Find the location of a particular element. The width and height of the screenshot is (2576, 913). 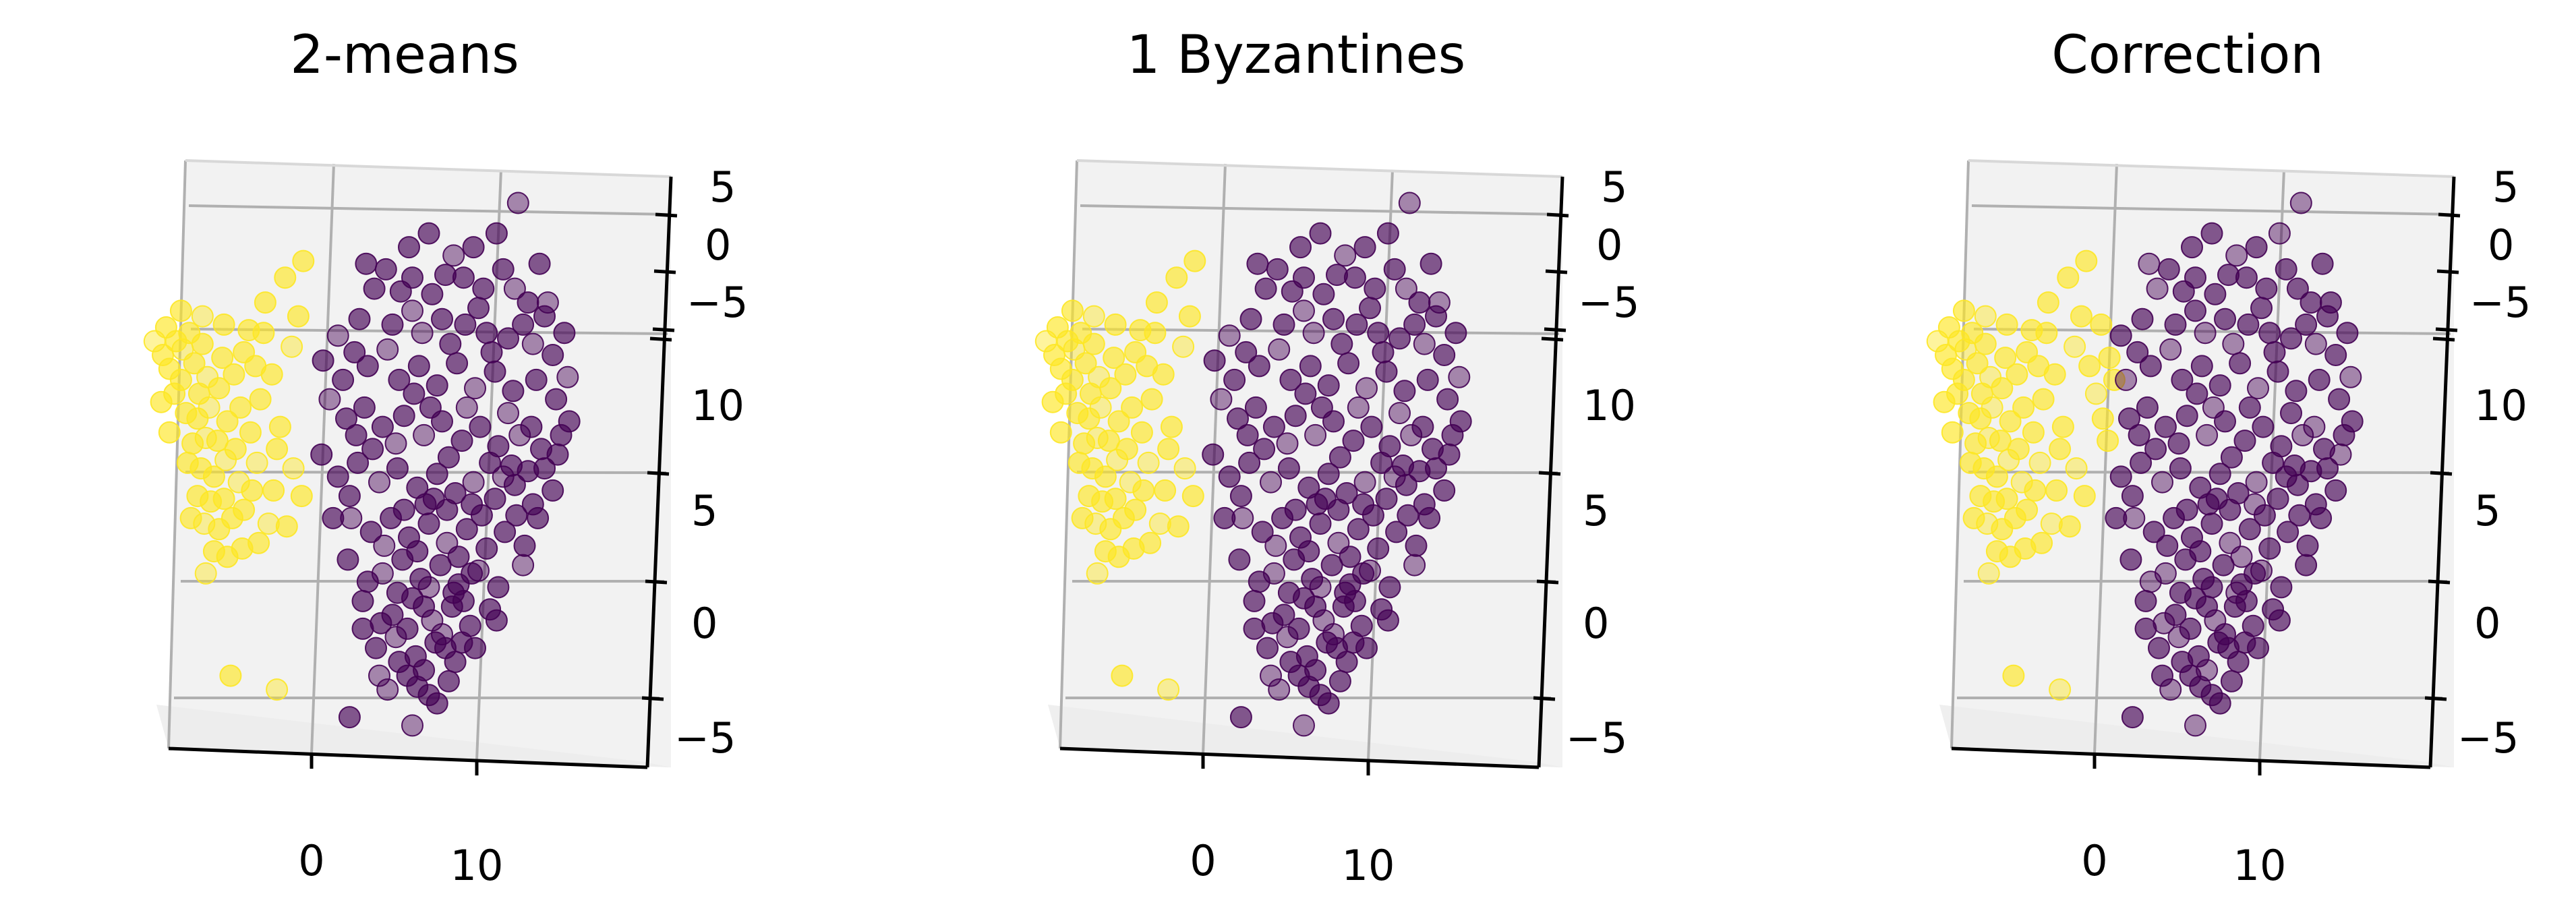

y-tick-label: −5 is located at coordinates (1596, 738).